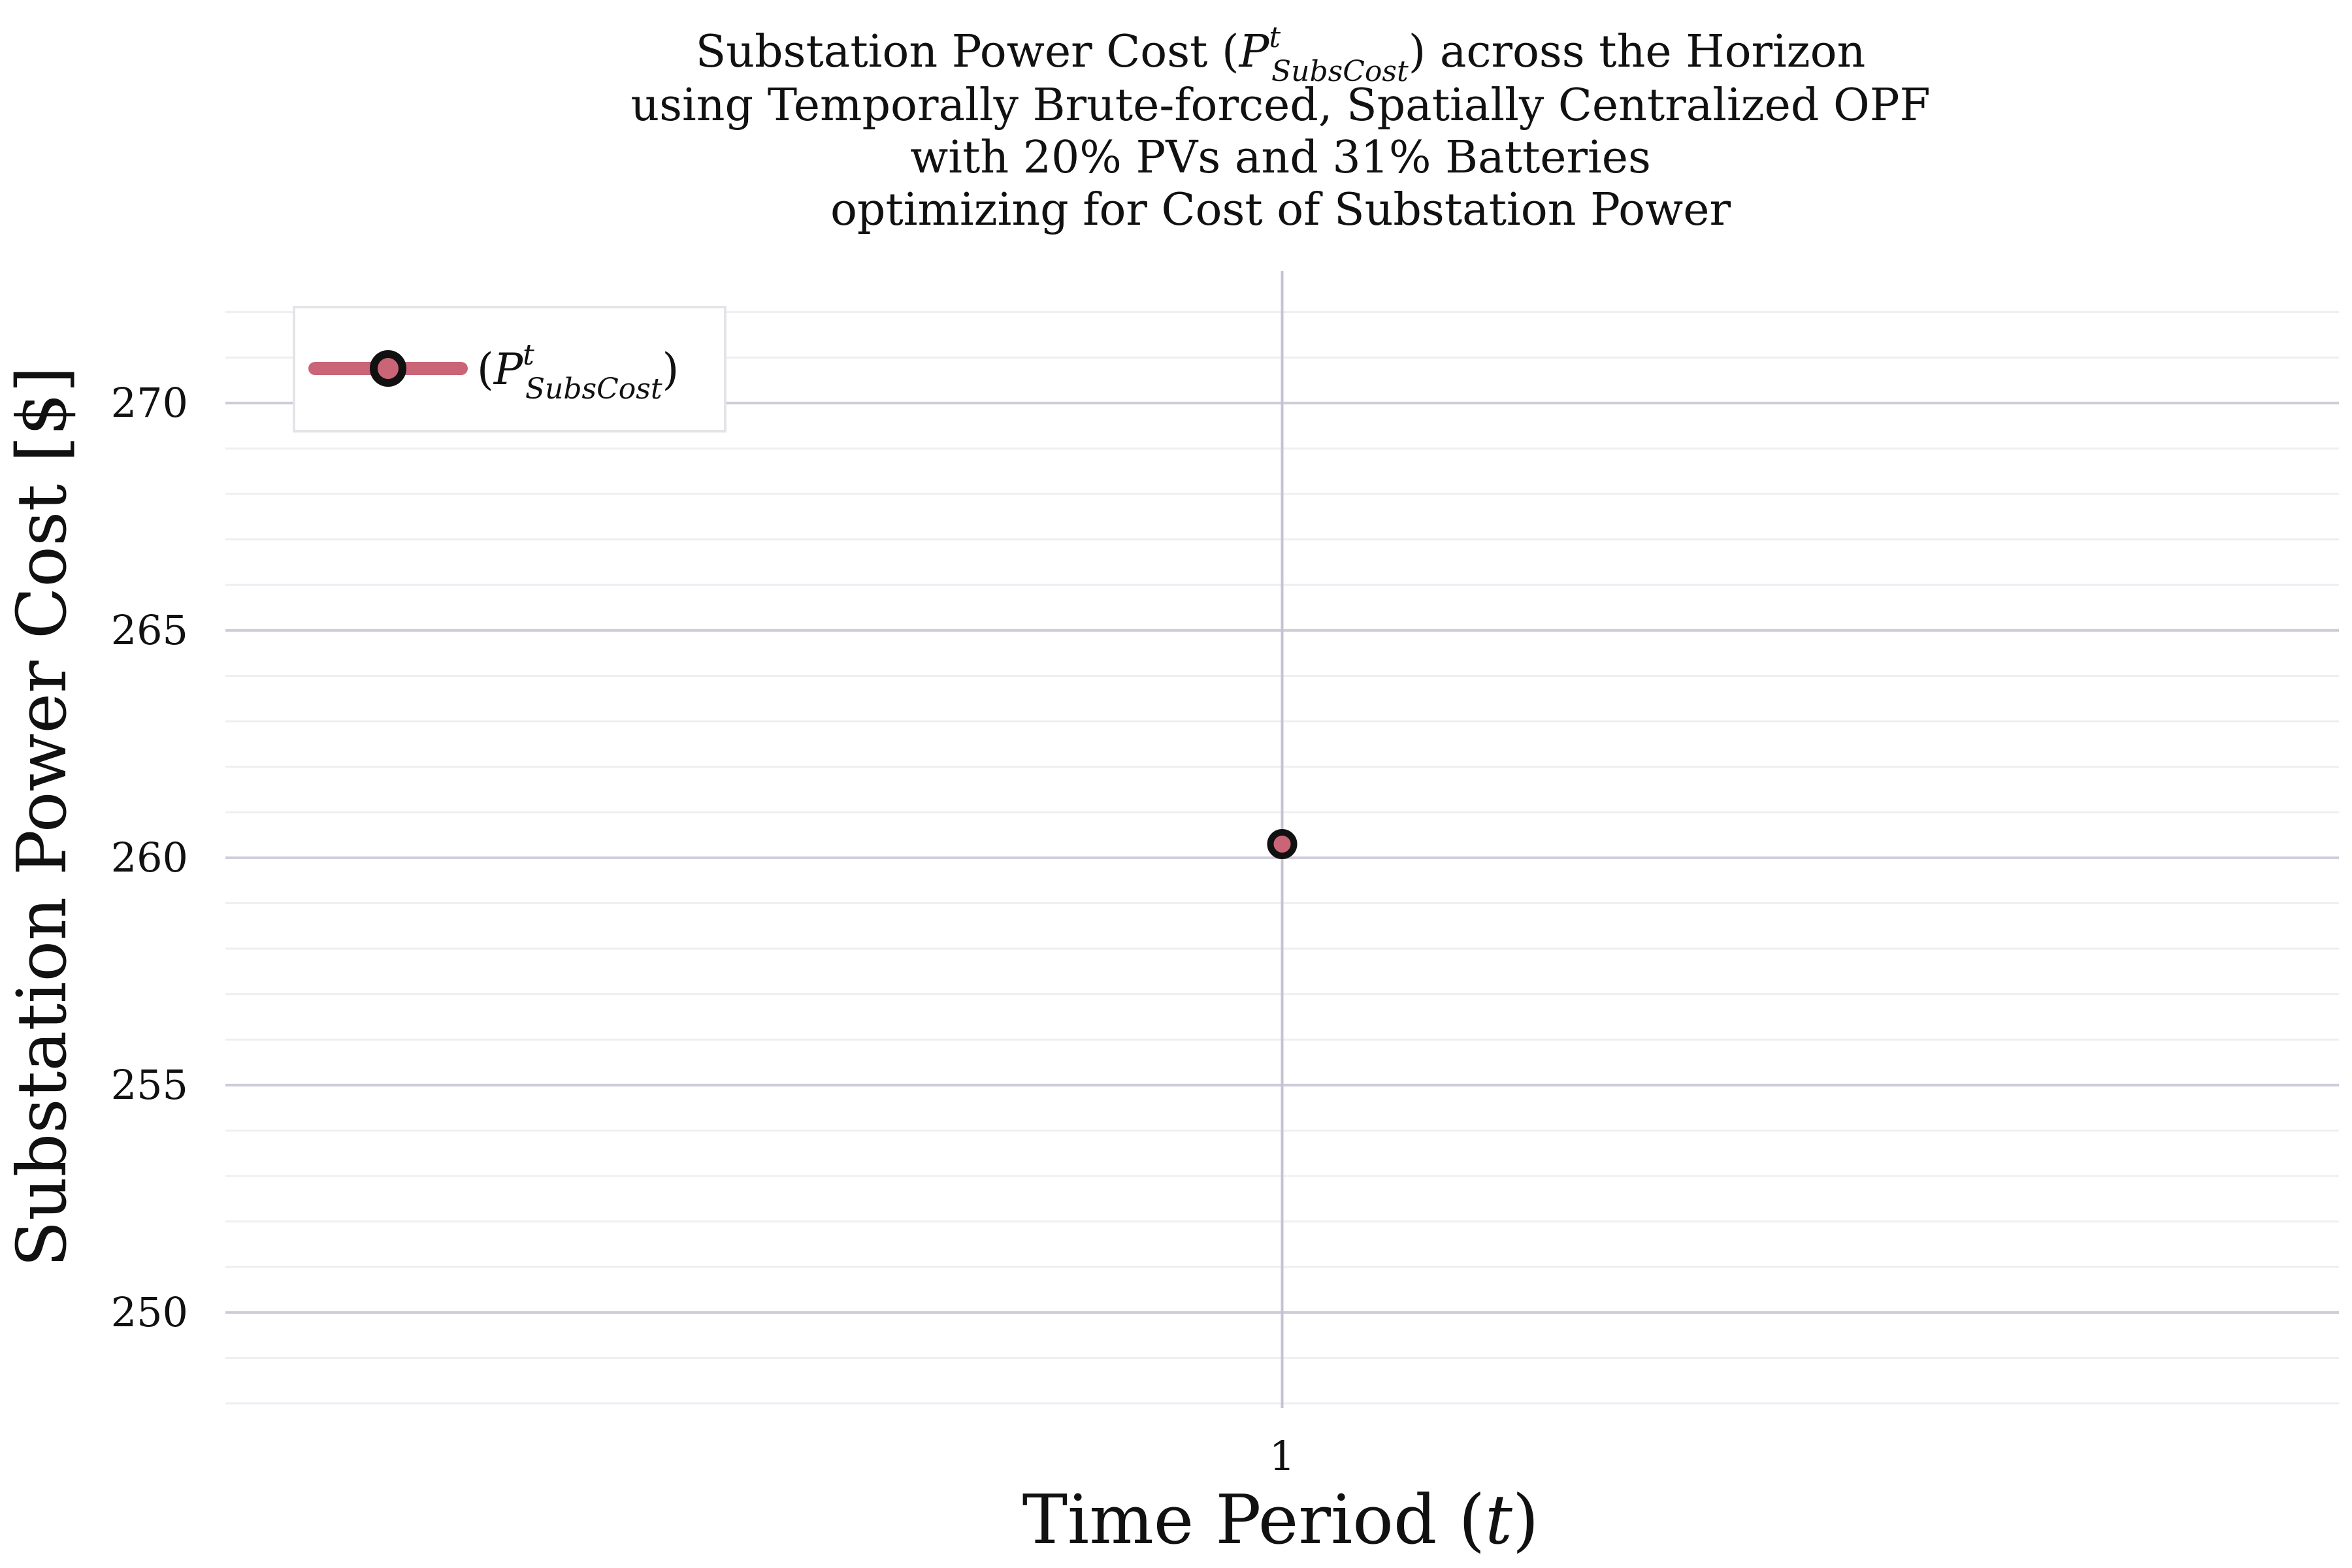 The image size is (2352, 1568). I want to click on x-tick-labels: 1, so click(1282, 1456).